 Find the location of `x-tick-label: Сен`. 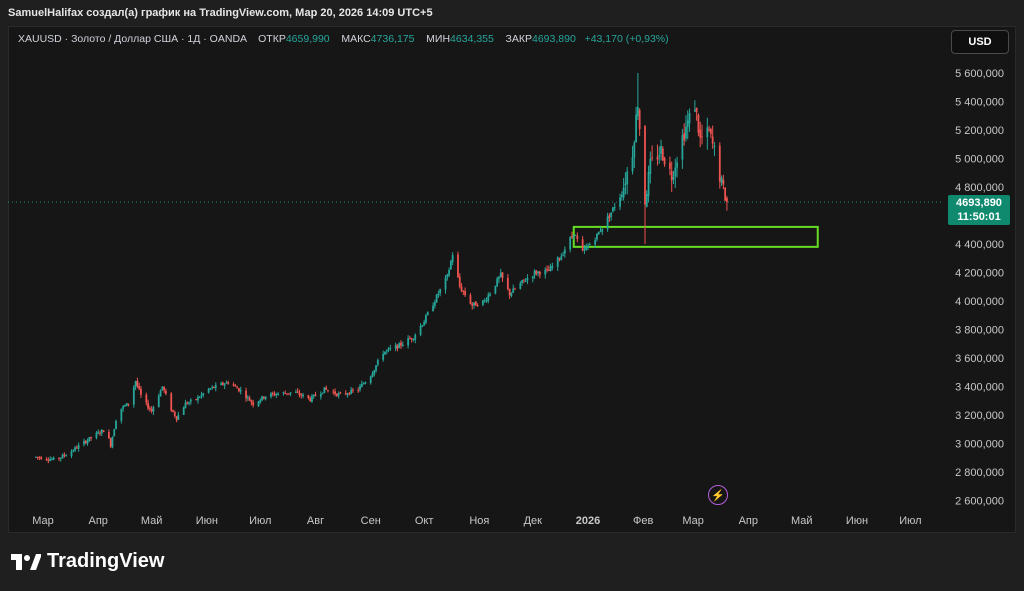

x-tick-label: Сен is located at coordinates (371, 521).